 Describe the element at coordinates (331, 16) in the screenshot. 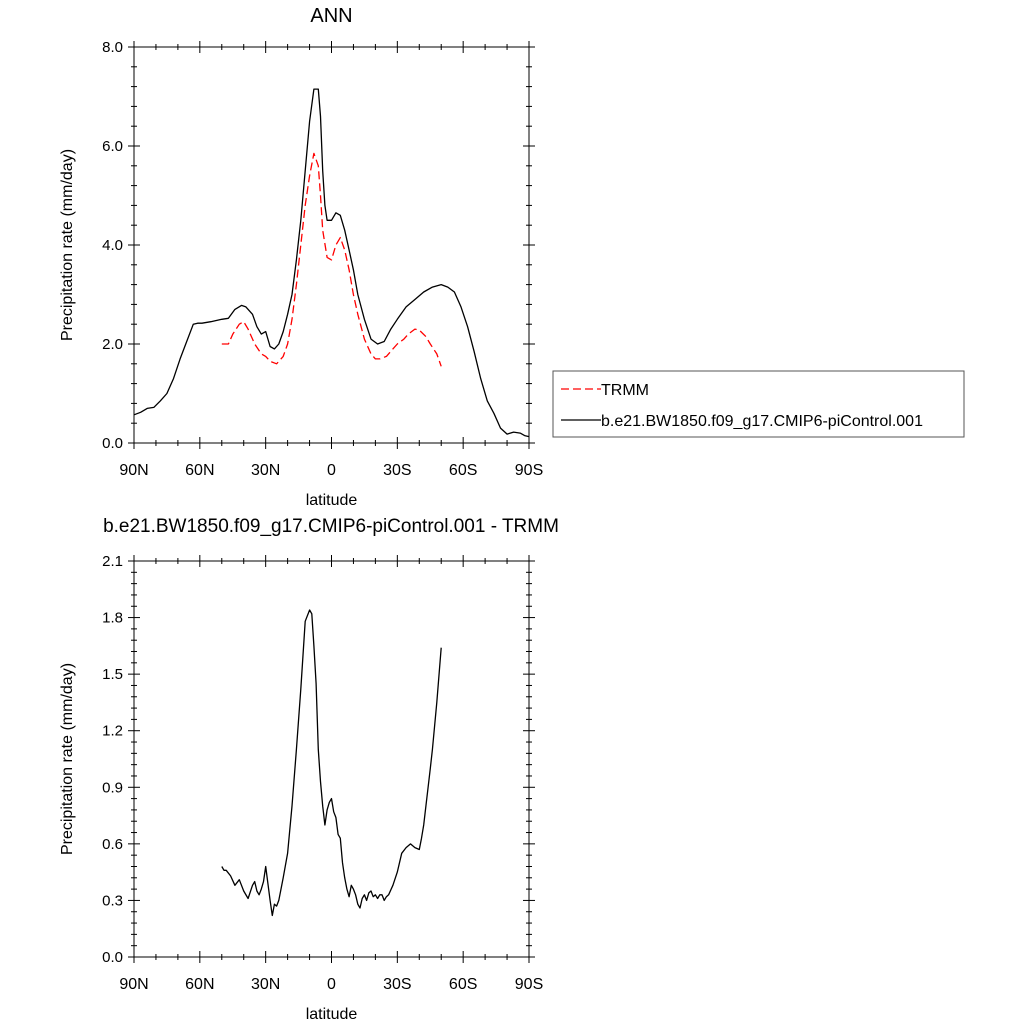

I see `chart-title: ANN` at that location.